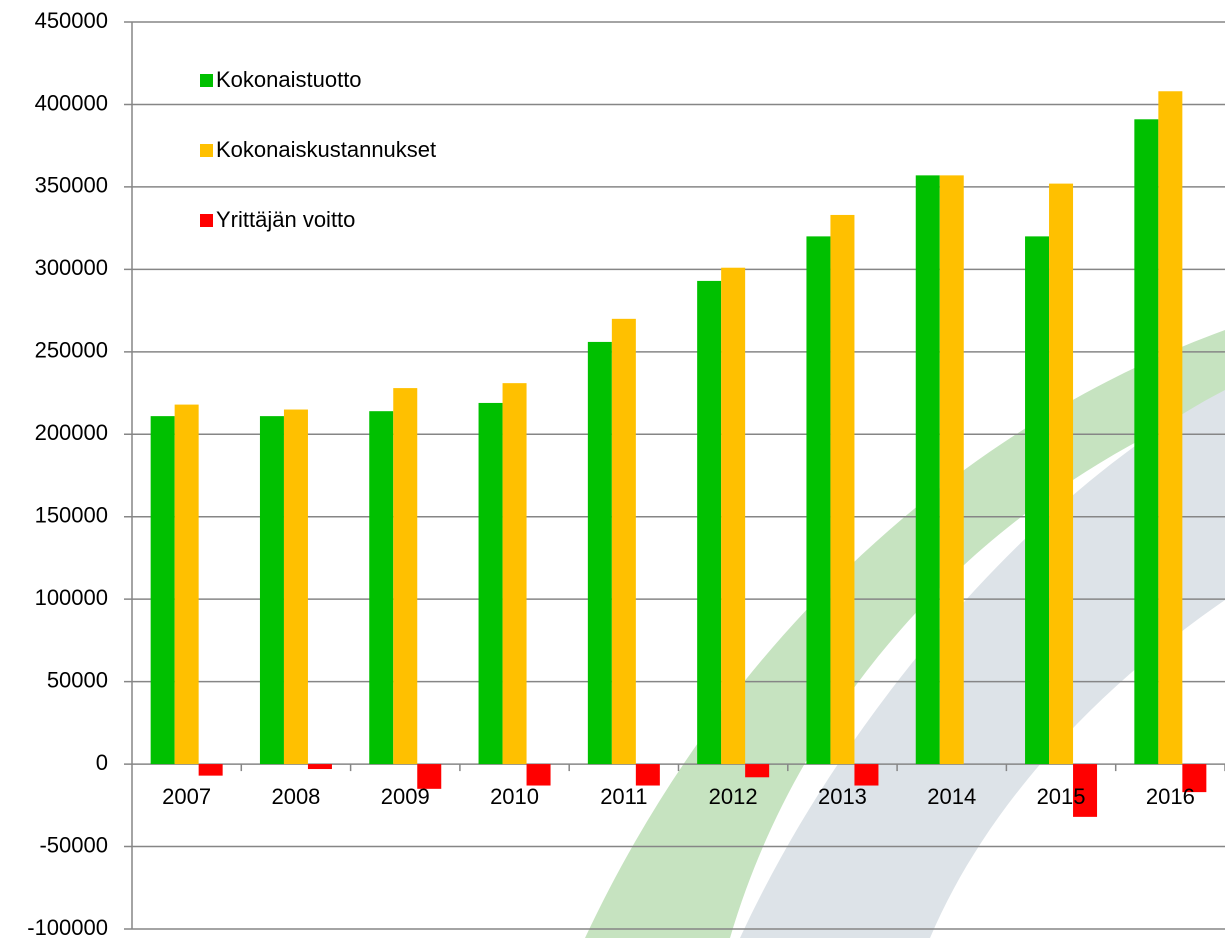 The height and width of the screenshot is (938, 1225). What do you see at coordinates (71, 432) in the screenshot?
I see `y-tick-label: 200000` at bounding box center [71, 432].